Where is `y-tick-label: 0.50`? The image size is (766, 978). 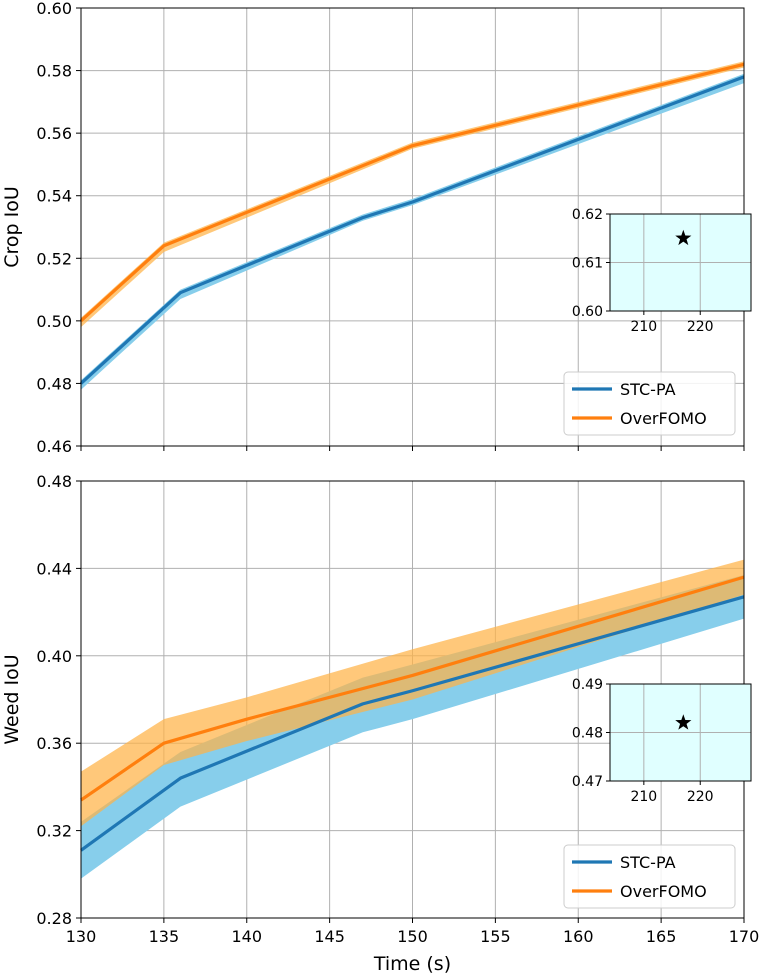
y-tick-label: 0.50 is located at coordinates (54, 321).